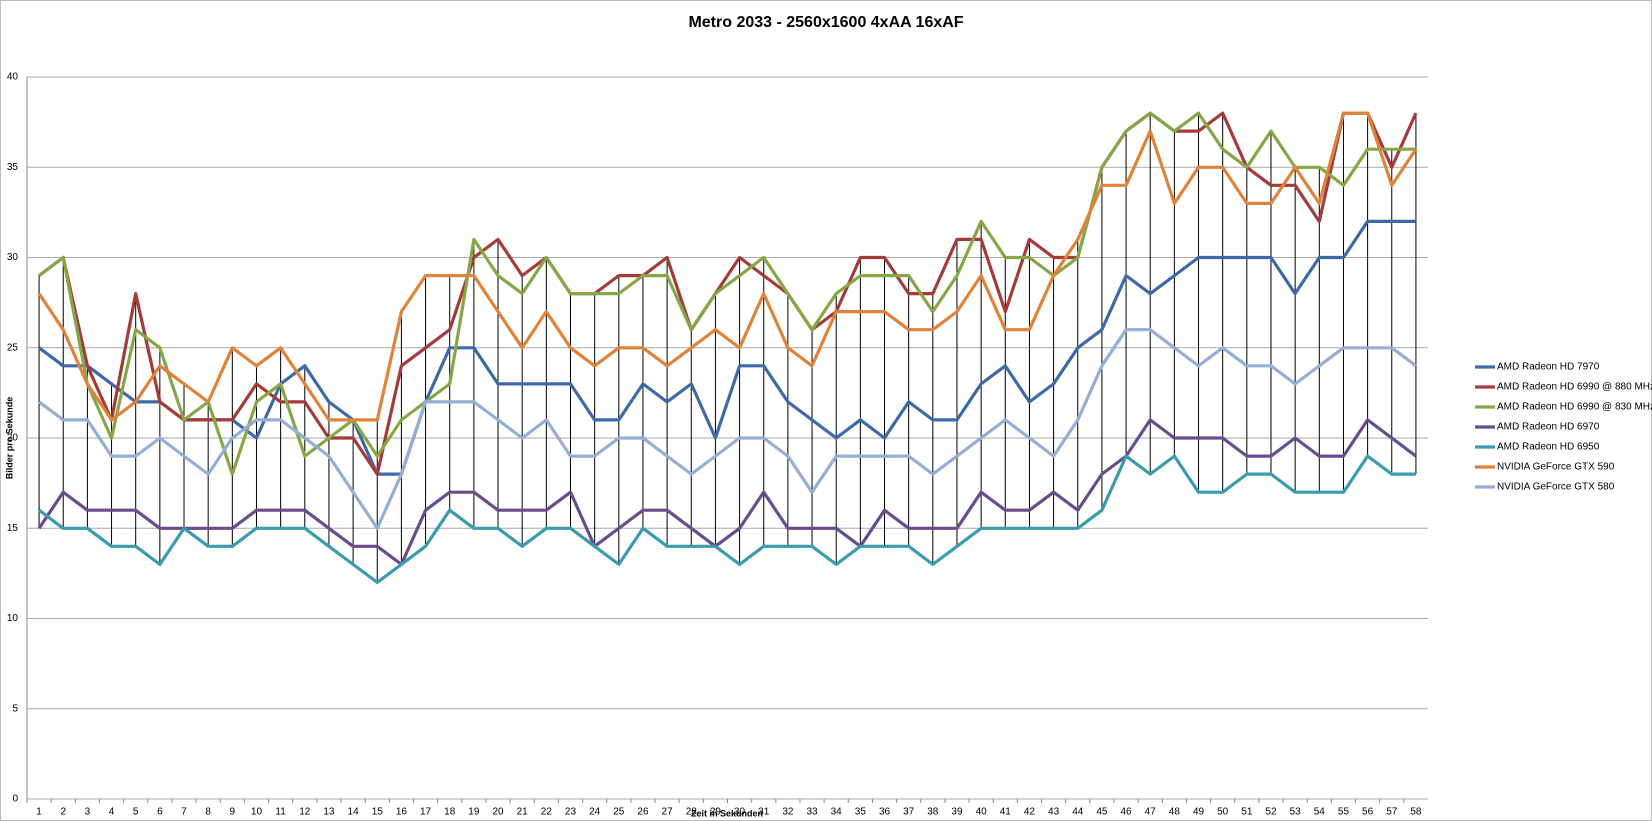  Describe the element at coordinates (39, 812) in the screenshot. I see `x-tick-label: 1` at that location.